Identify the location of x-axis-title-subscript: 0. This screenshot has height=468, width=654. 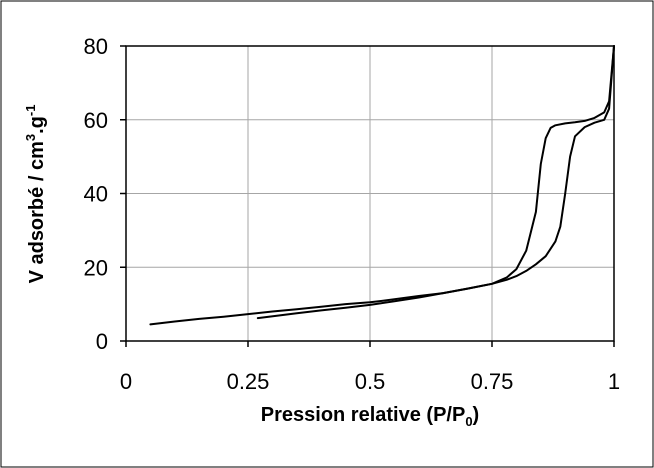
(468, 421).